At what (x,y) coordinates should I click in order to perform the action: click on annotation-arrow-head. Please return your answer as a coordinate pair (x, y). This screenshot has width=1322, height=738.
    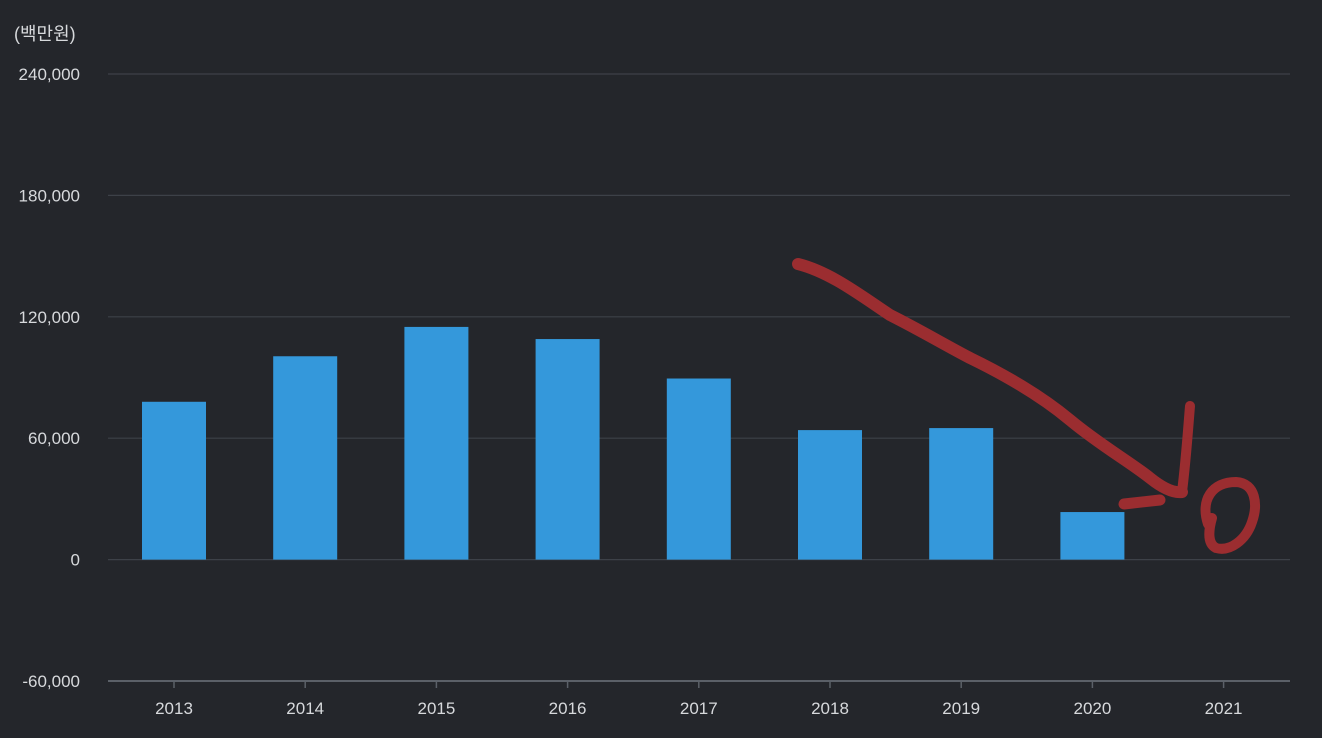
    Looking at the image, I should click on (1186, 449).